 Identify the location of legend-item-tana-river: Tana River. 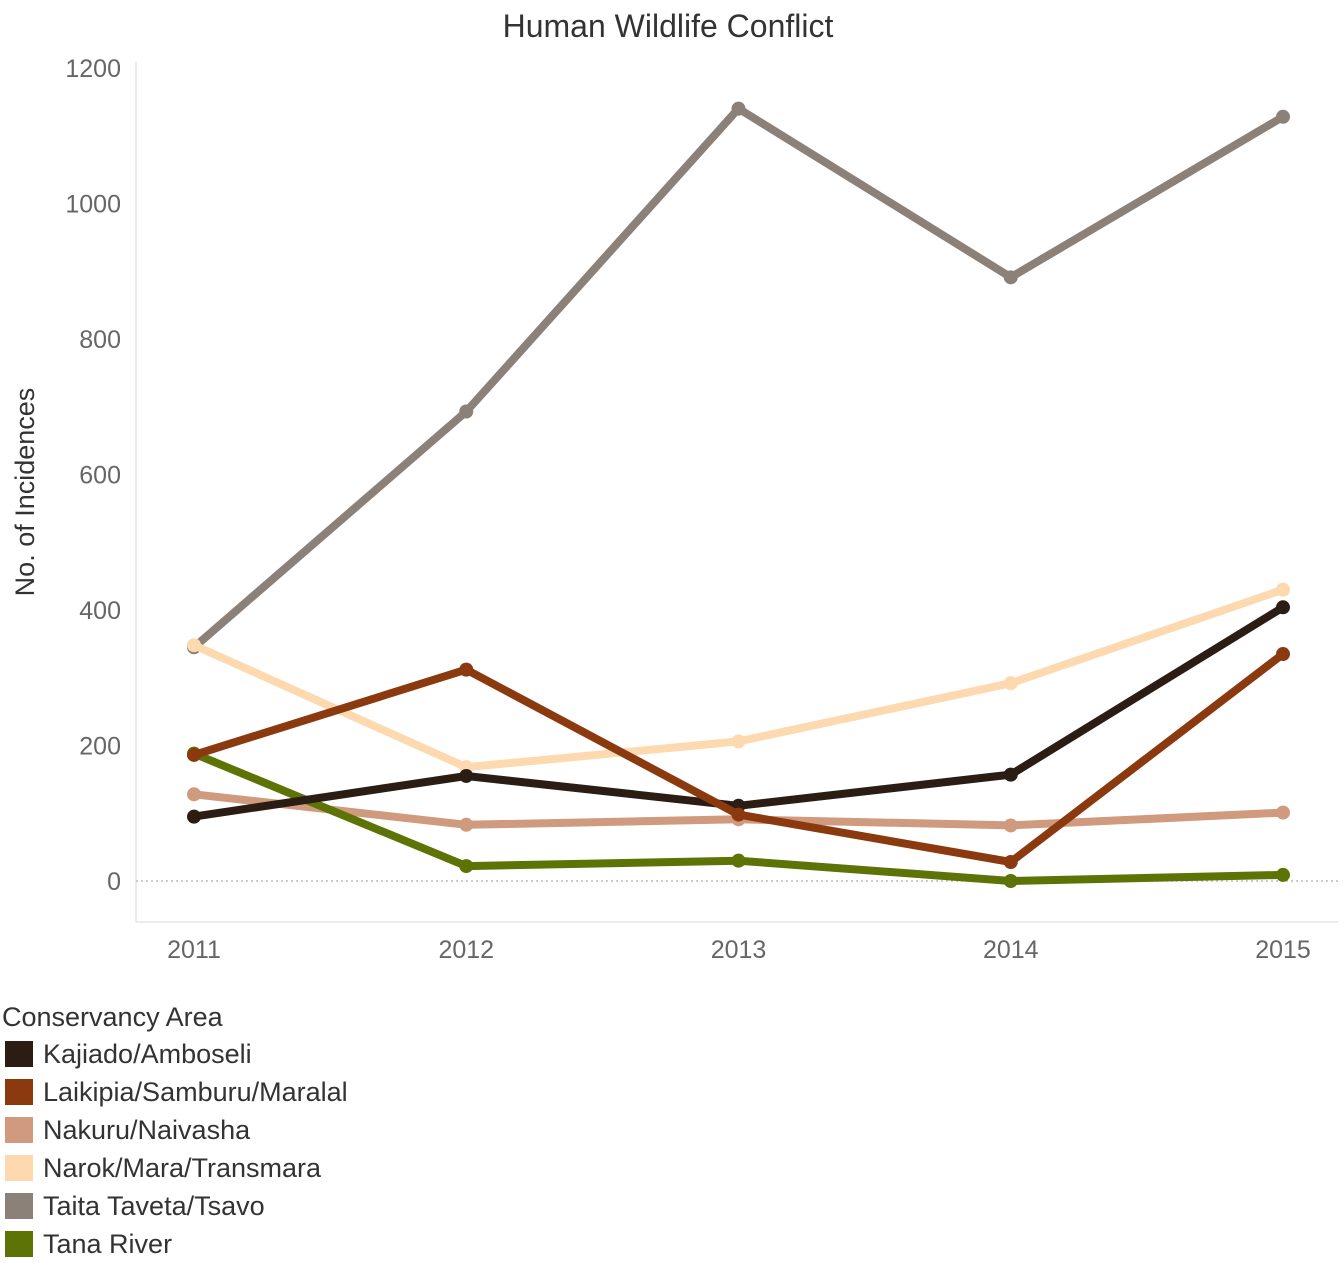
(175, 1244).